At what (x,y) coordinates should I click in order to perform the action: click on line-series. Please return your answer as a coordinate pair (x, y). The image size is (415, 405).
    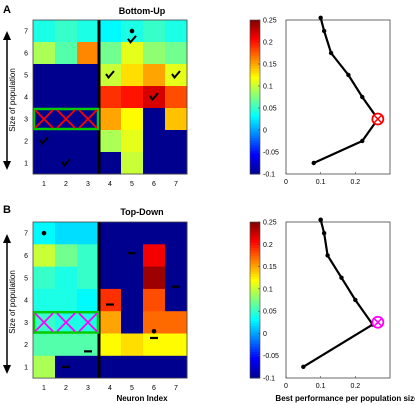
    Looking at the image, I should click on (346, 91).